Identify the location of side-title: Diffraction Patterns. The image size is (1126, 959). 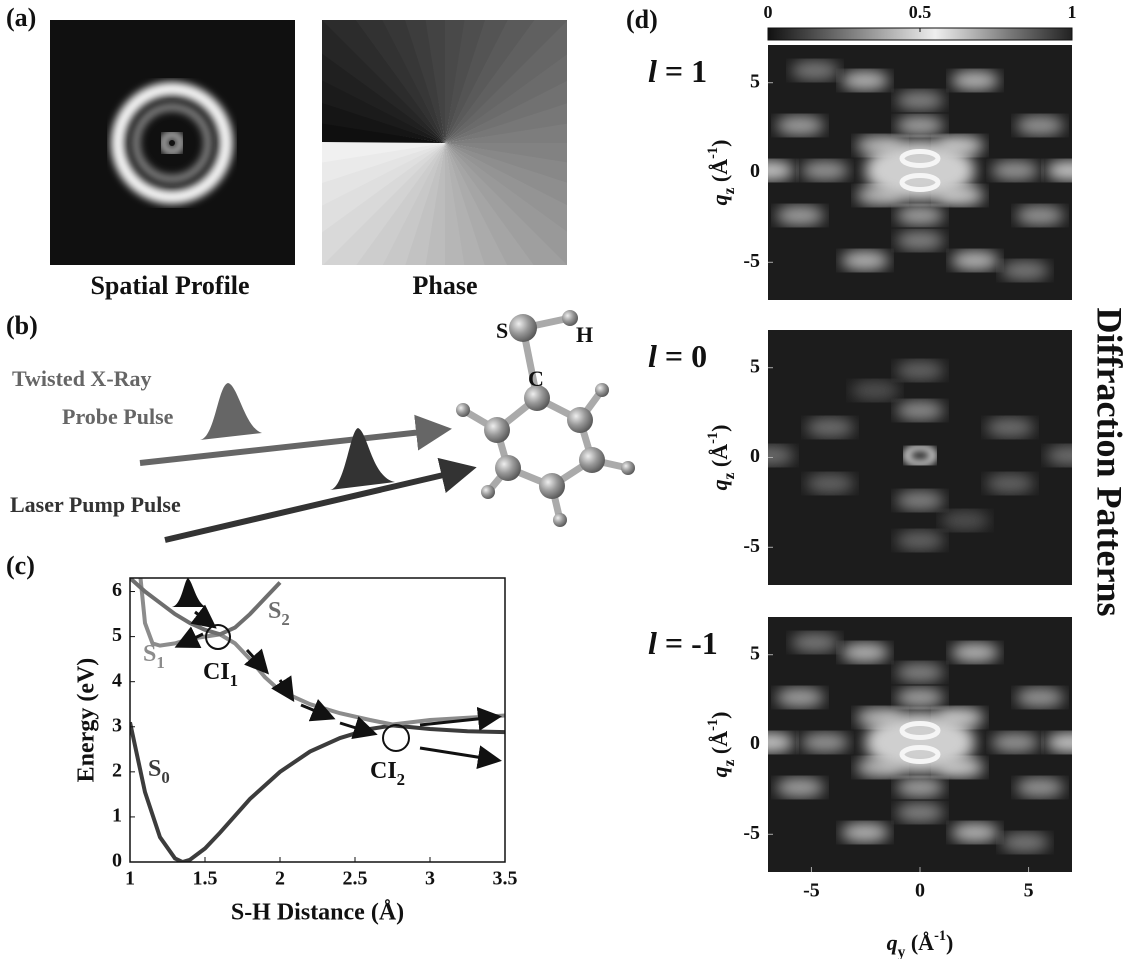
(1108, 462).